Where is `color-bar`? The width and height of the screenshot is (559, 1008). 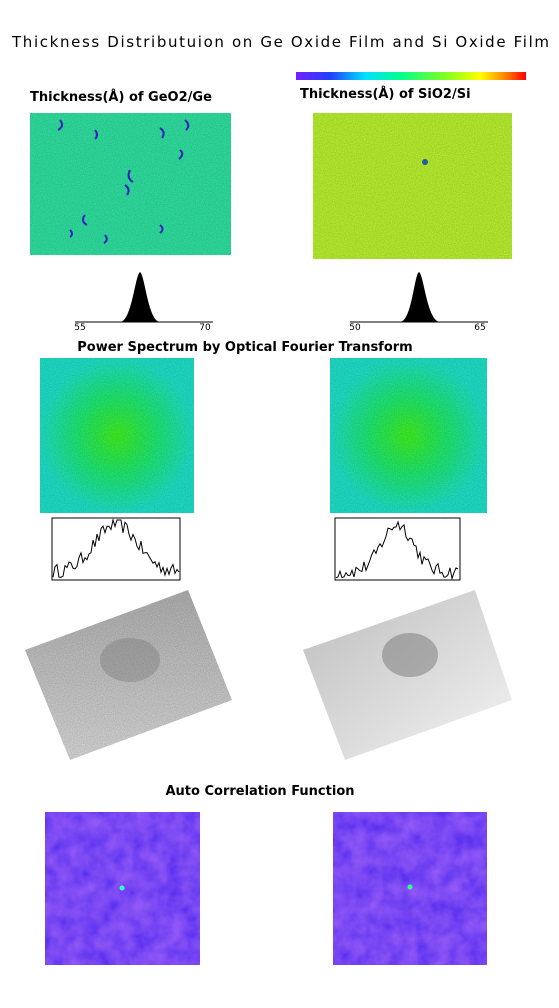
color-bar is located at coordinates (411, 76).